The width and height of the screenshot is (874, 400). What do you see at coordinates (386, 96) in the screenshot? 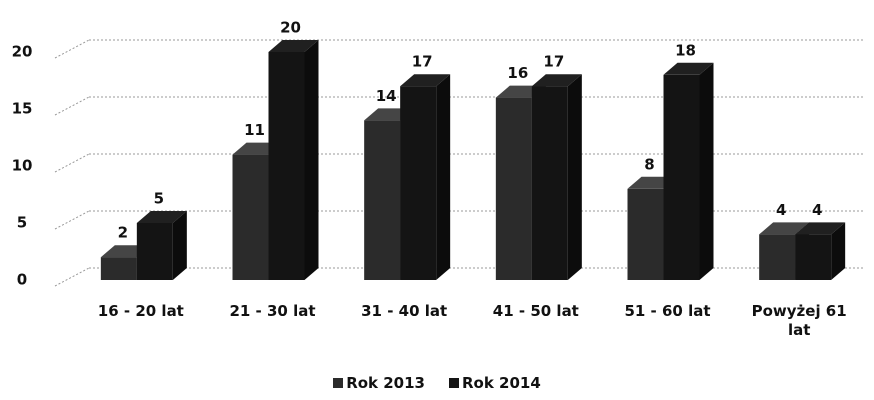
I see `data-label: 14` at bounding box center [386, 96].